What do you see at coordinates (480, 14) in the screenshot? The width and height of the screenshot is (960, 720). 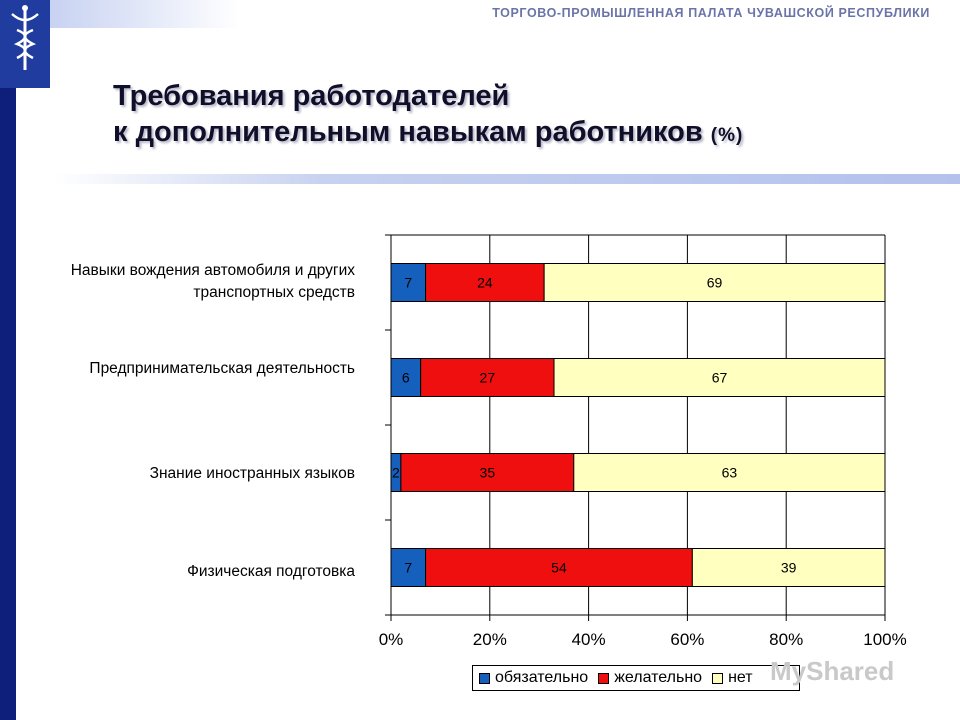 I see `header-gradient-bar` at bounding box center [480, 14].